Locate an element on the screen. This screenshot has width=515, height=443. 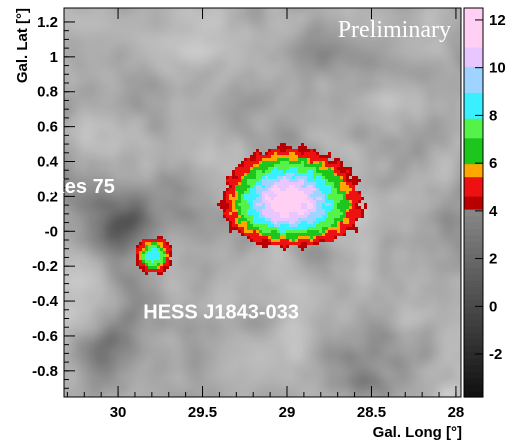
y-tick-label: 1 is located at coordinates (54, 57).